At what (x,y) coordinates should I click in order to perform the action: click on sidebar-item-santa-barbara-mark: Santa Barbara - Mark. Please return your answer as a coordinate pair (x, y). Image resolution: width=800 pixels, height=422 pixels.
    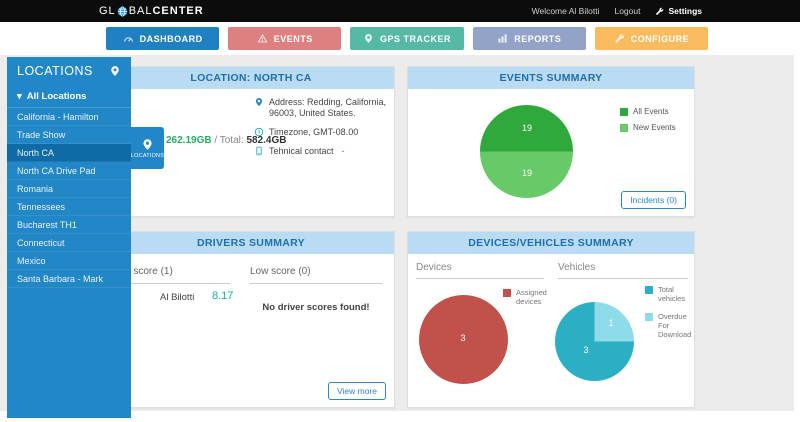
    Looking at the image, I should click on (69, 279).